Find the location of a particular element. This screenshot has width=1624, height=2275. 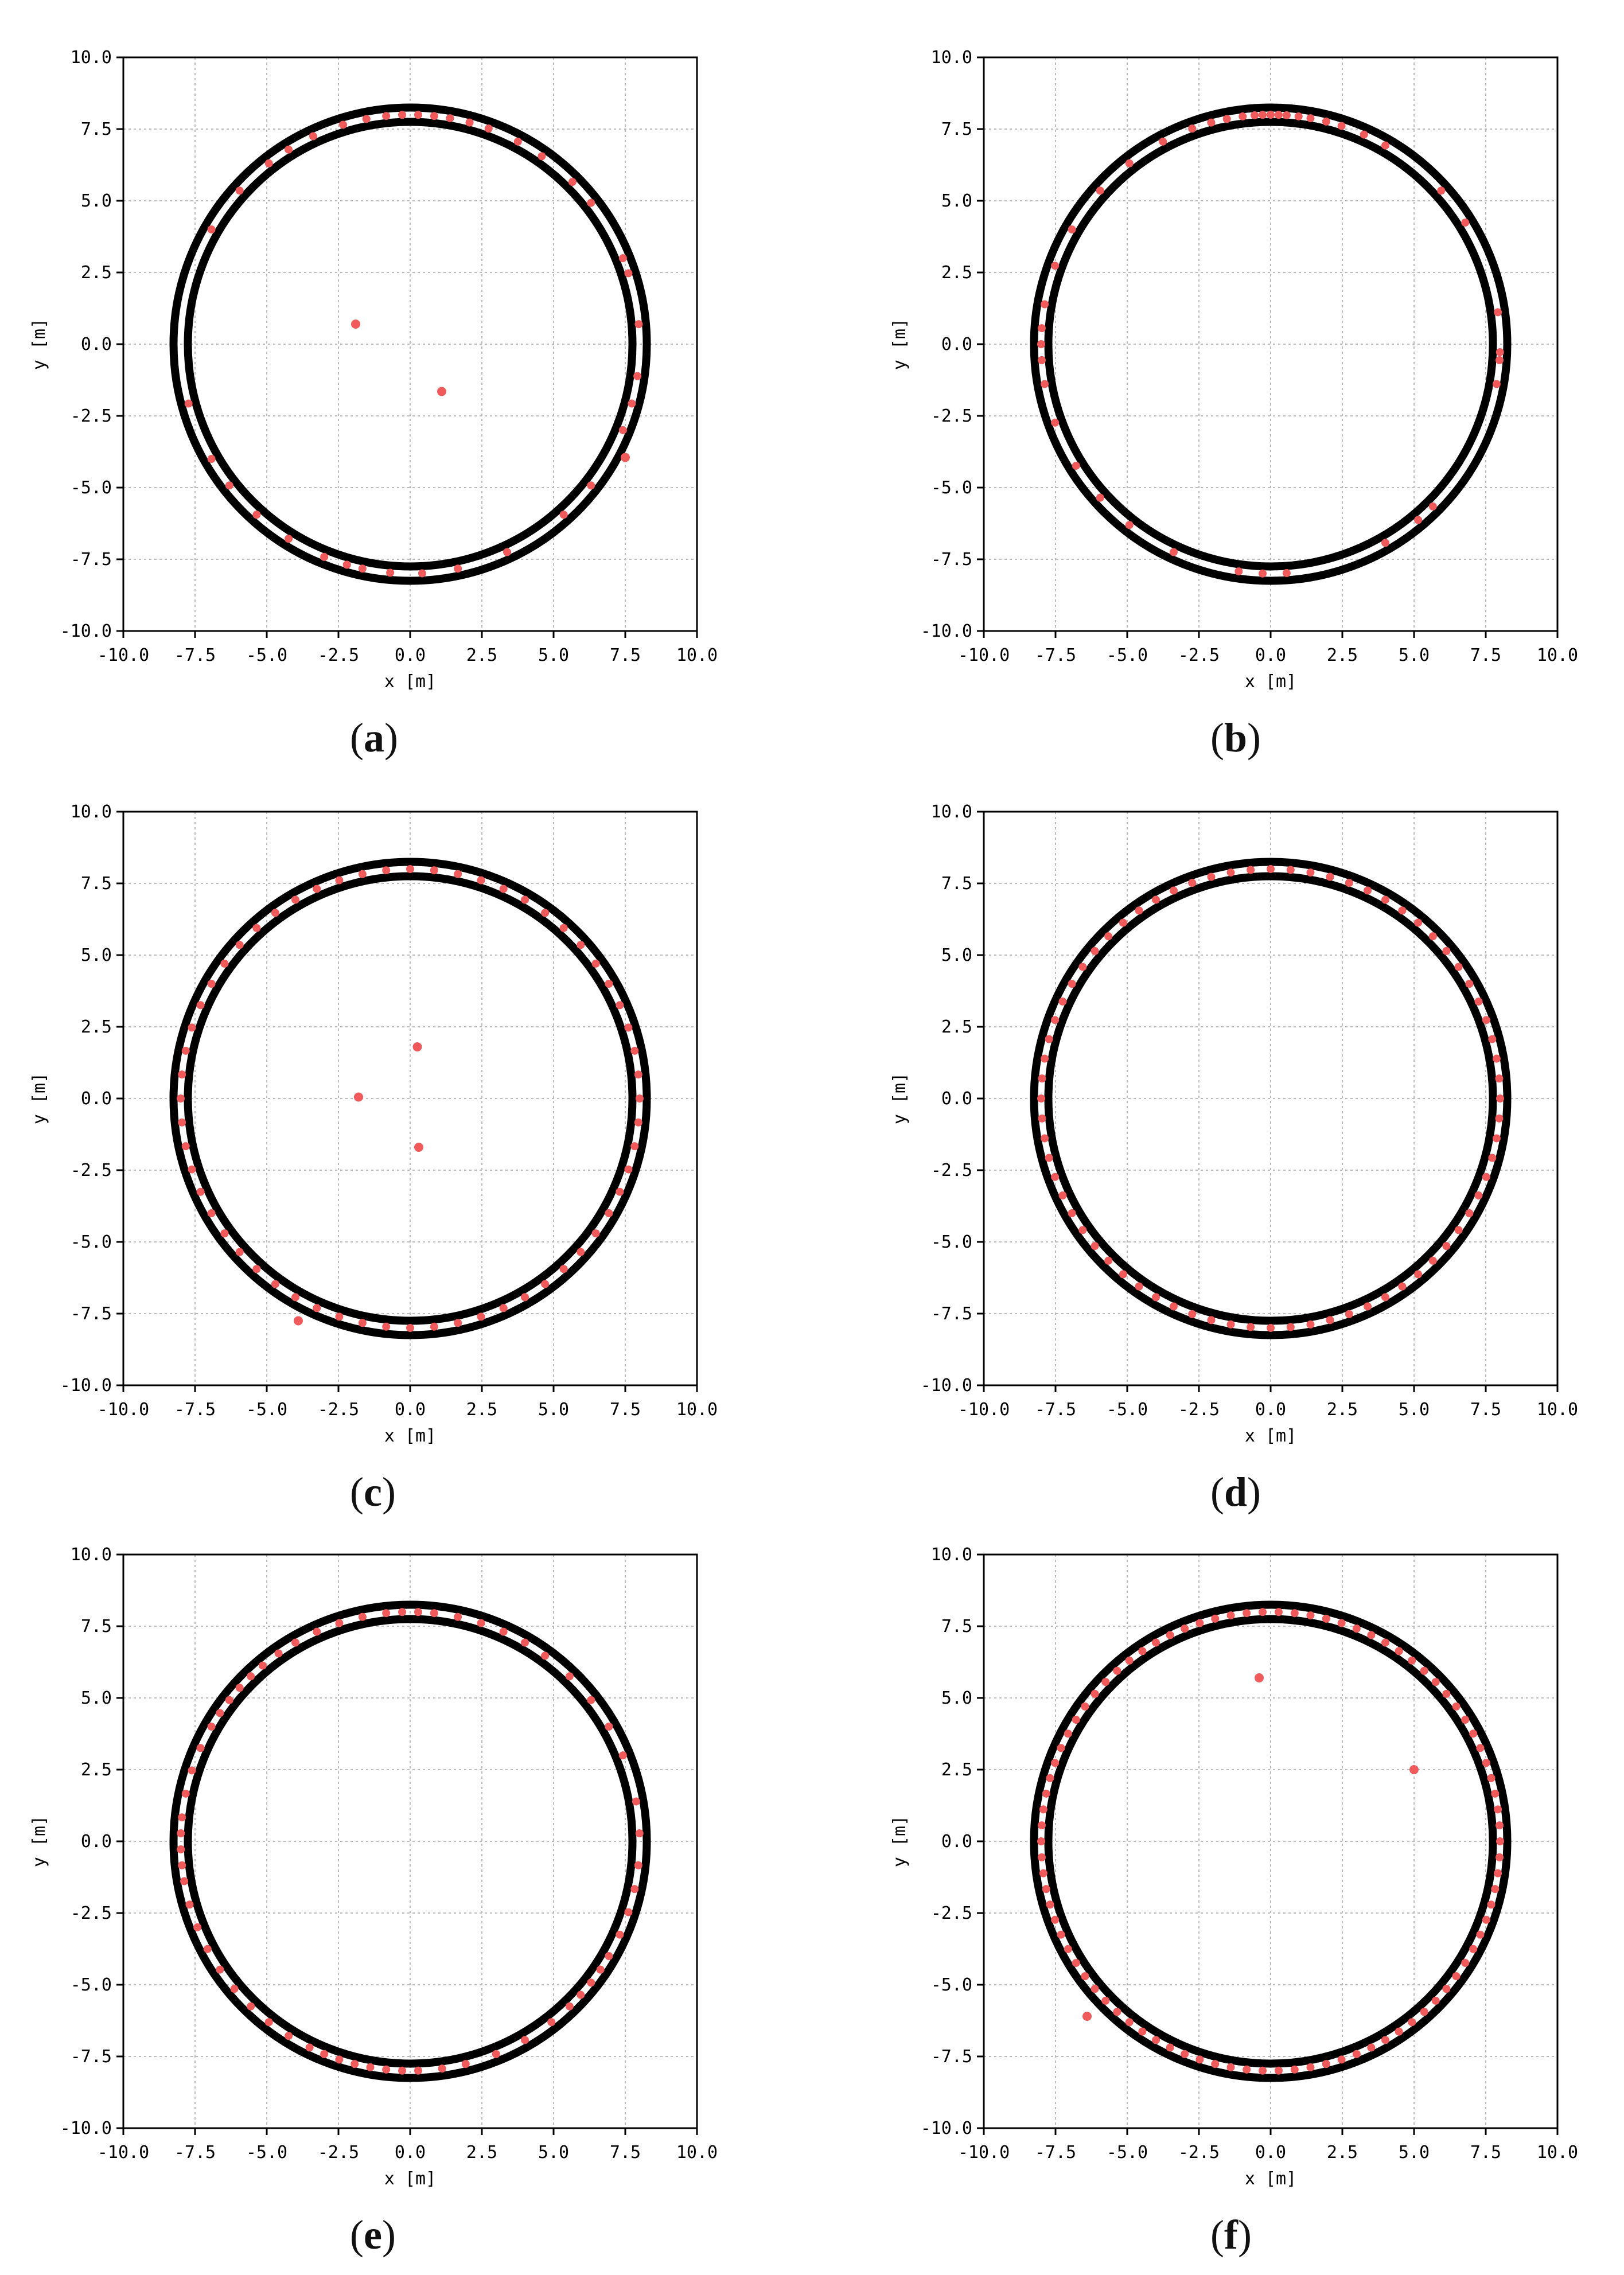

y-tick-label: 0.0 is located at coordinates (97, 1842).